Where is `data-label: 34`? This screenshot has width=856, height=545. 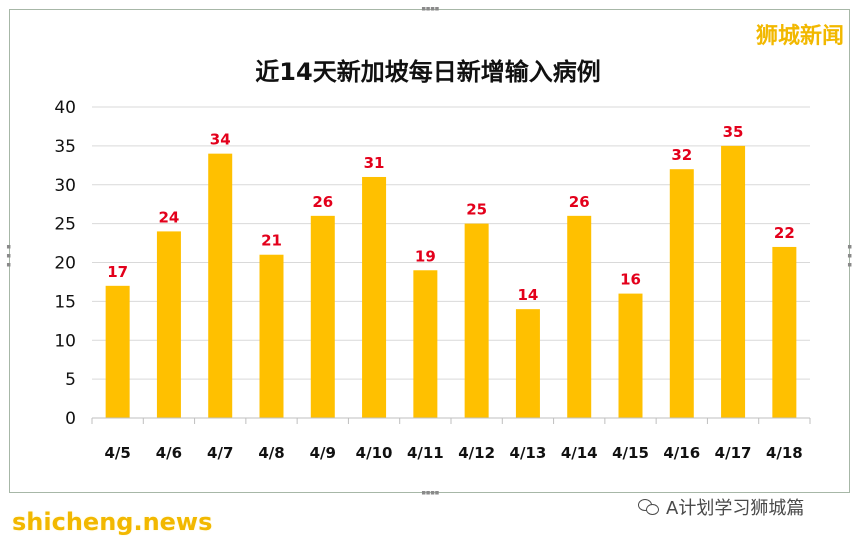 data-label: 34 is located at coordinates (220, 140).